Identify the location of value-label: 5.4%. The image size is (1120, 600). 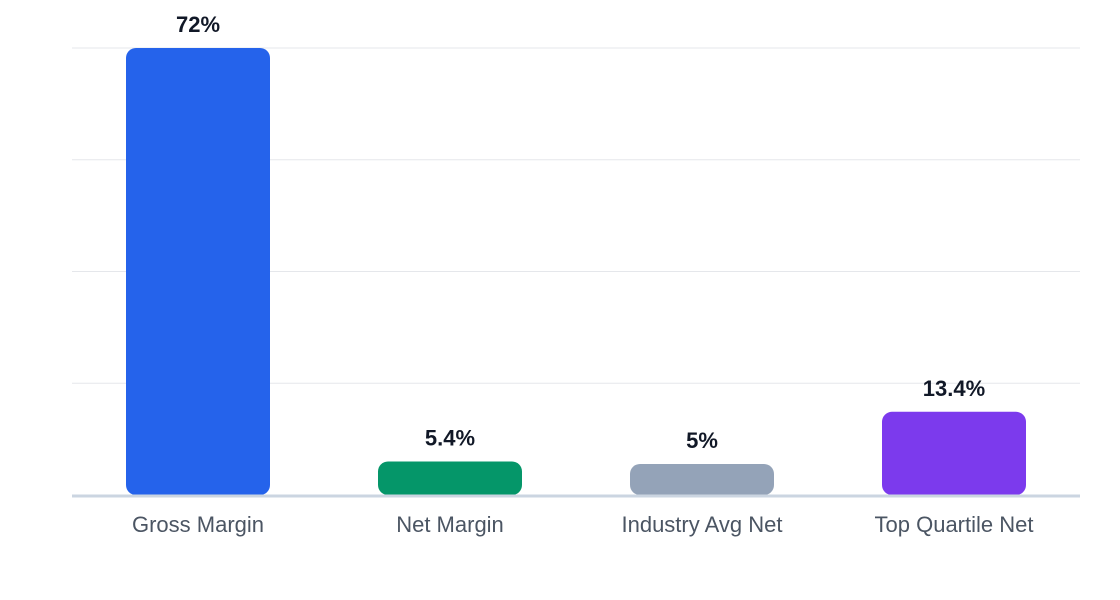
(450, 437).